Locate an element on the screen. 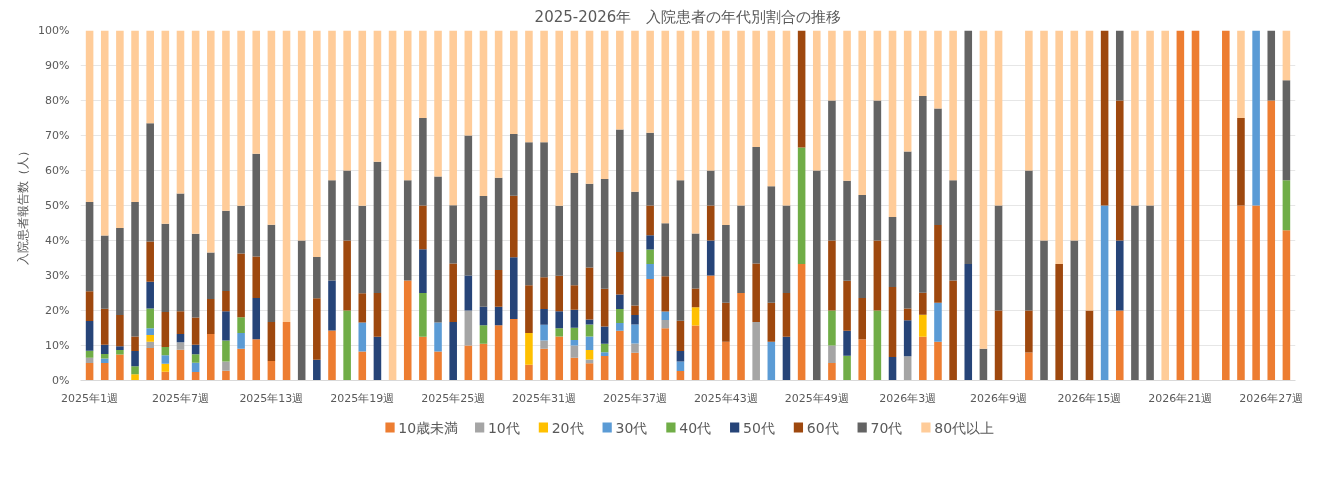 This screenshot has height=489, width=1339. y-tick-label: 60% is located at coordinates (57, 170).